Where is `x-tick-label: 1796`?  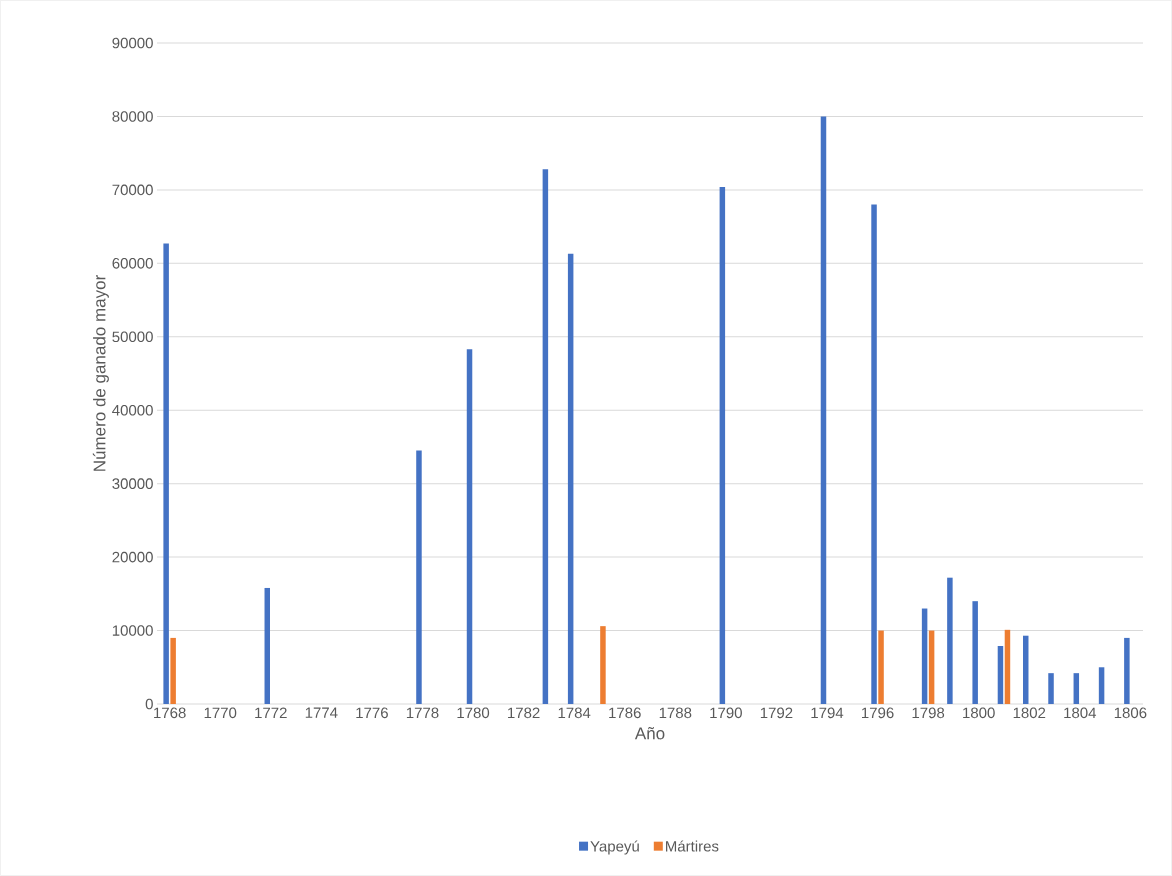 x-tick-label: 1796 is located at coordinates (878, 713).